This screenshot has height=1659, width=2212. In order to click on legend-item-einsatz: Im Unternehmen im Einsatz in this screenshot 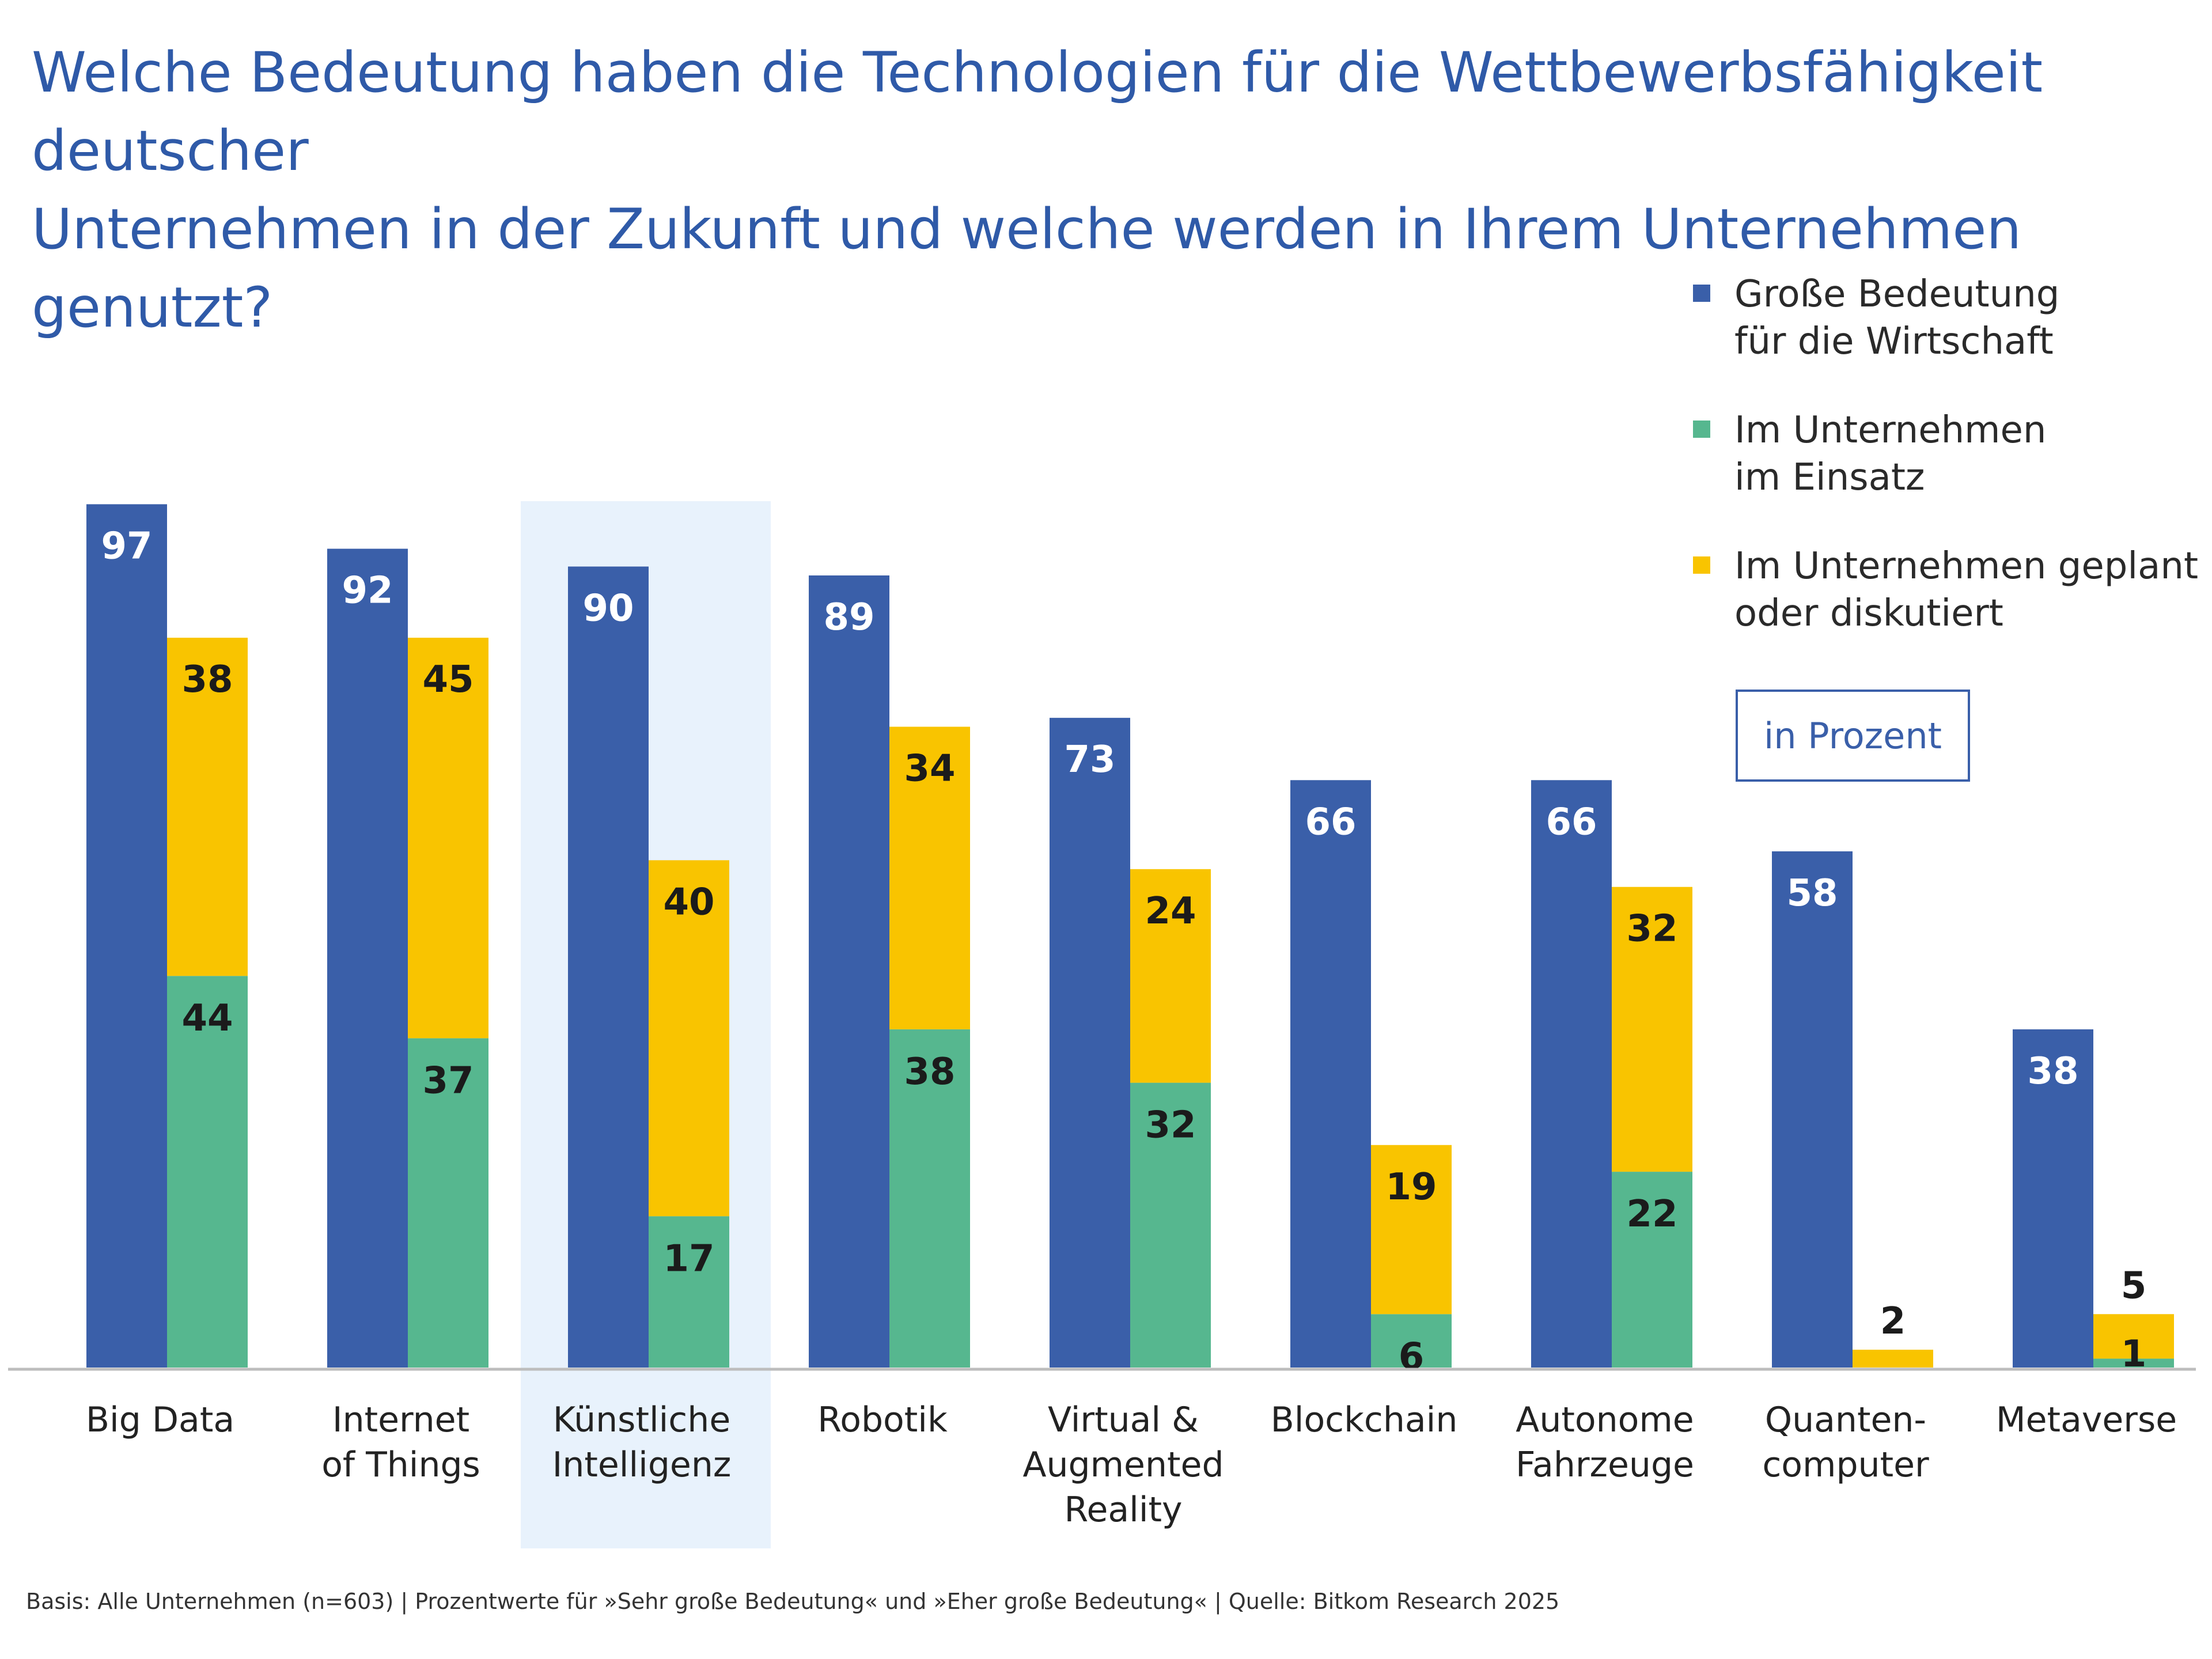, I will do `click(1944, 454)`.